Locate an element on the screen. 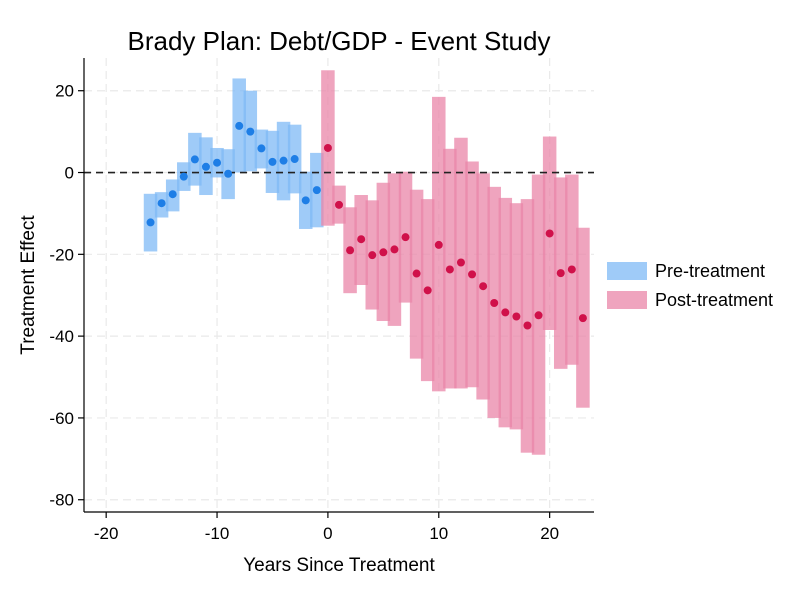 The image size is (800, 600). x-tick-label: -20 is located at coordinates (106, 533).